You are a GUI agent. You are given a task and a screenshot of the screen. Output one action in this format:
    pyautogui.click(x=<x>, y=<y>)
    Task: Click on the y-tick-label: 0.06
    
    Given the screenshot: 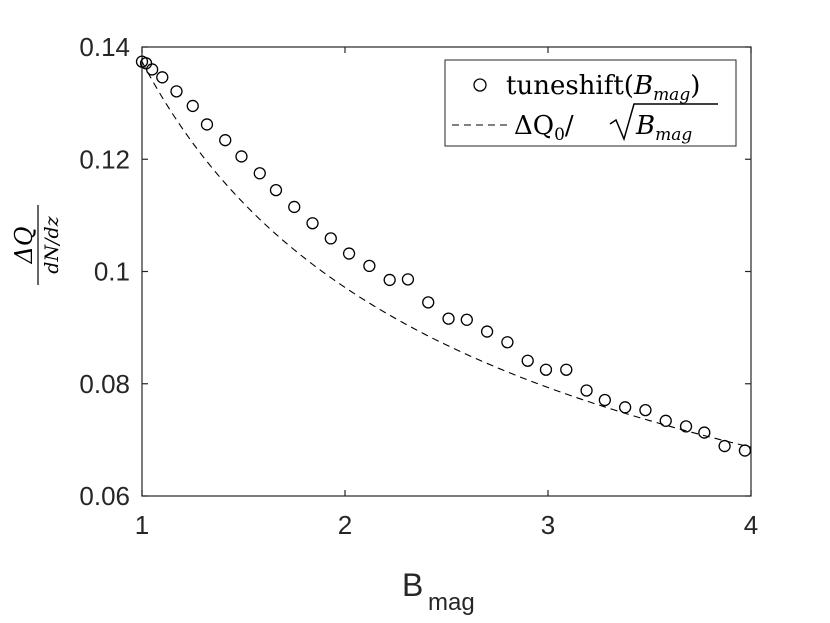 What is the action you would take?
    pyautogui.click(x=104, y=496)
    